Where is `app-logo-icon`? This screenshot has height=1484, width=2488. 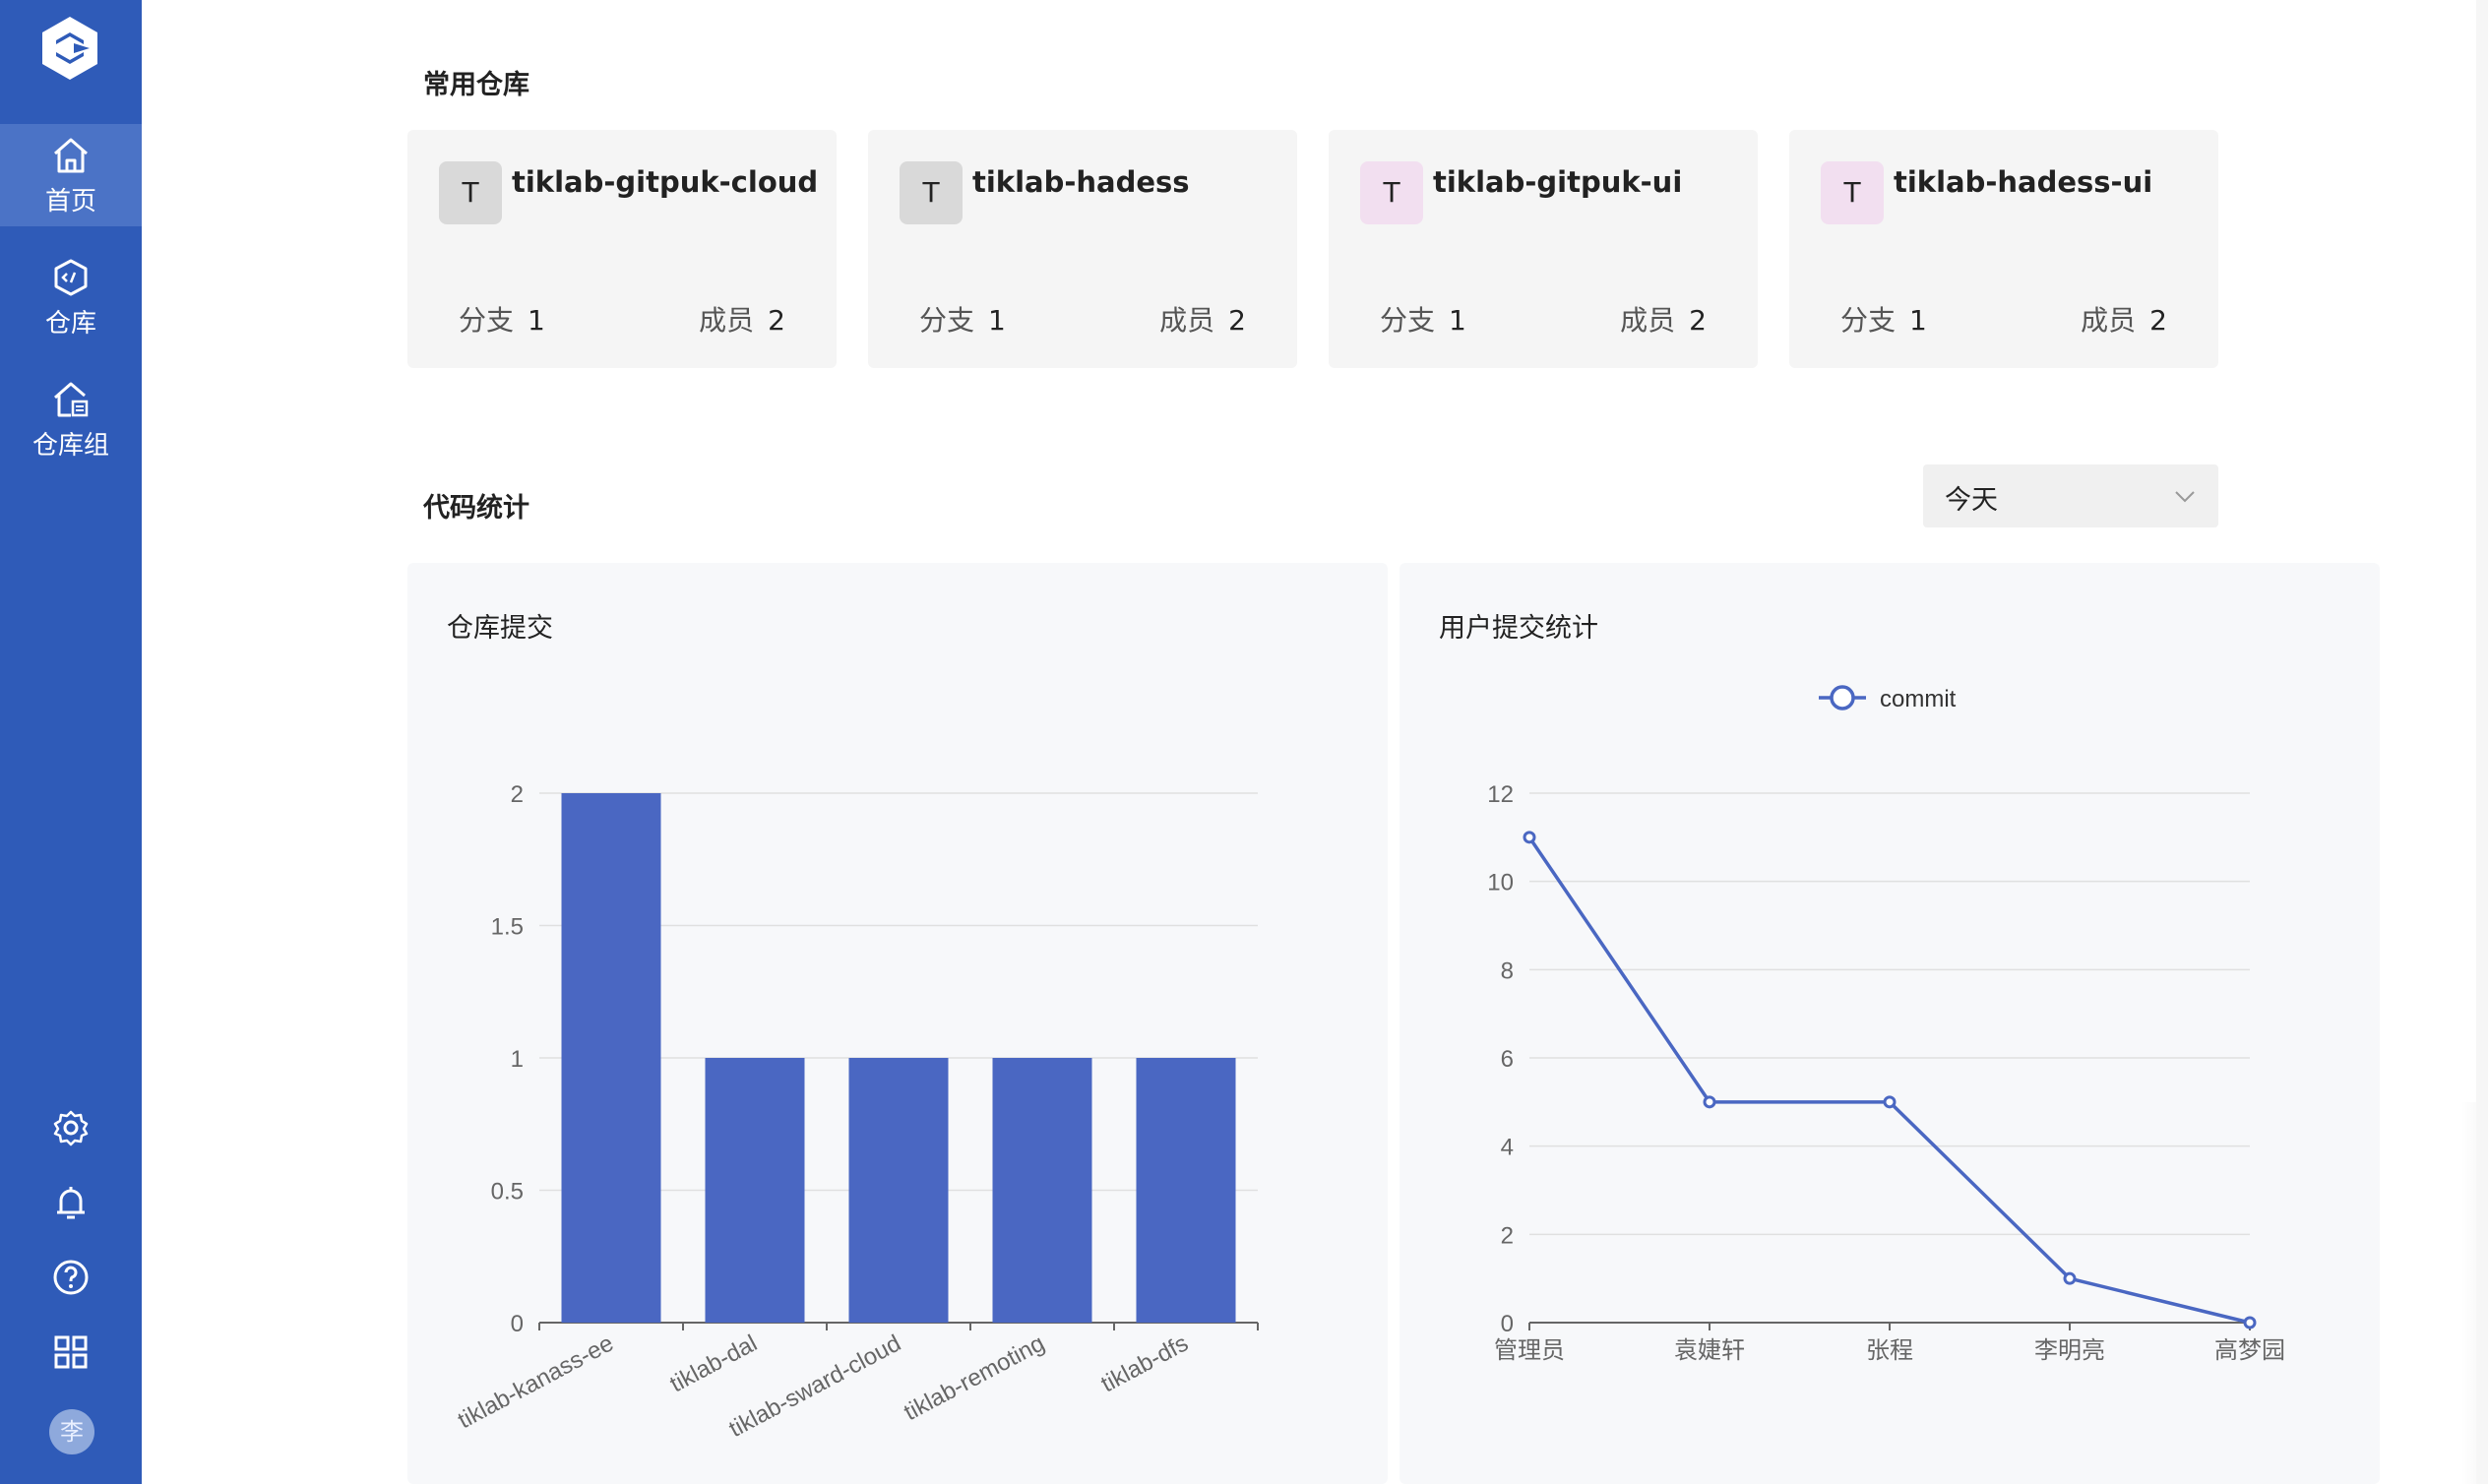 app-logo-icon is located at coordinates (70, 49).